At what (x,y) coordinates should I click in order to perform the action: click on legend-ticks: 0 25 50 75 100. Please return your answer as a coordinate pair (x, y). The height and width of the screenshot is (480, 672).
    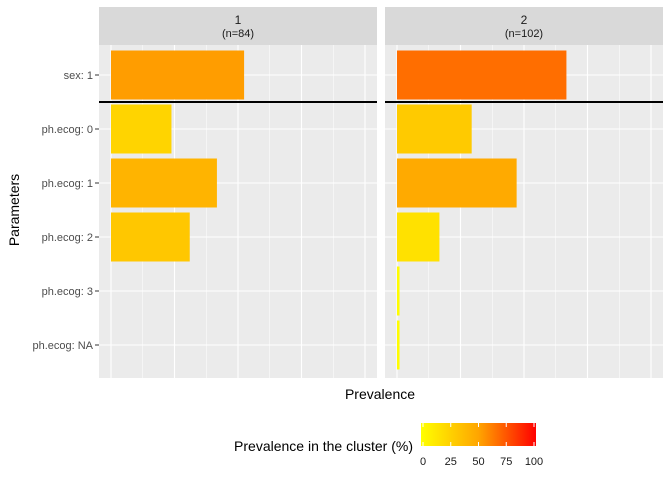
    Looking at the image, I should click on (481, 445).